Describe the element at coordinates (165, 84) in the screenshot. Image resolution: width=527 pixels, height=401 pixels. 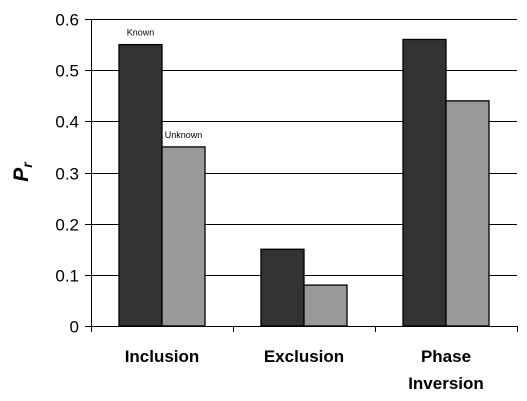
I see `data-annotations: Known Unknown` at that location.